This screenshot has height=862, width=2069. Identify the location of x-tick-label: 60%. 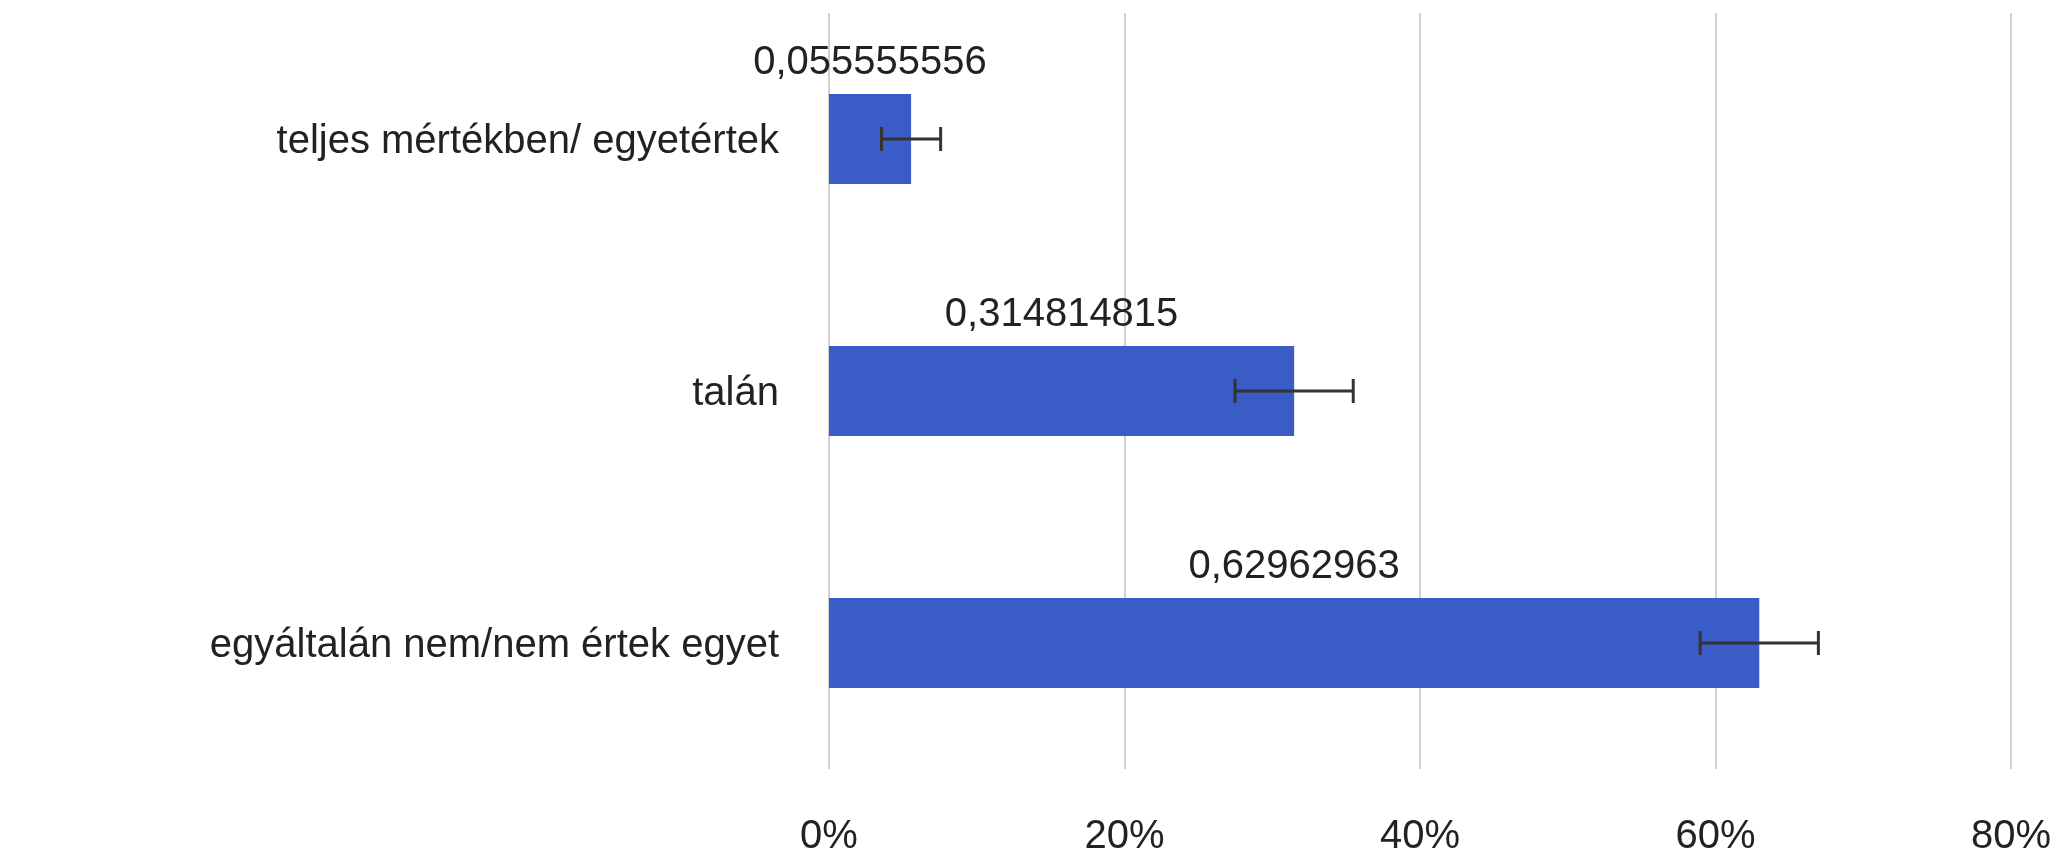
(1715, 834).